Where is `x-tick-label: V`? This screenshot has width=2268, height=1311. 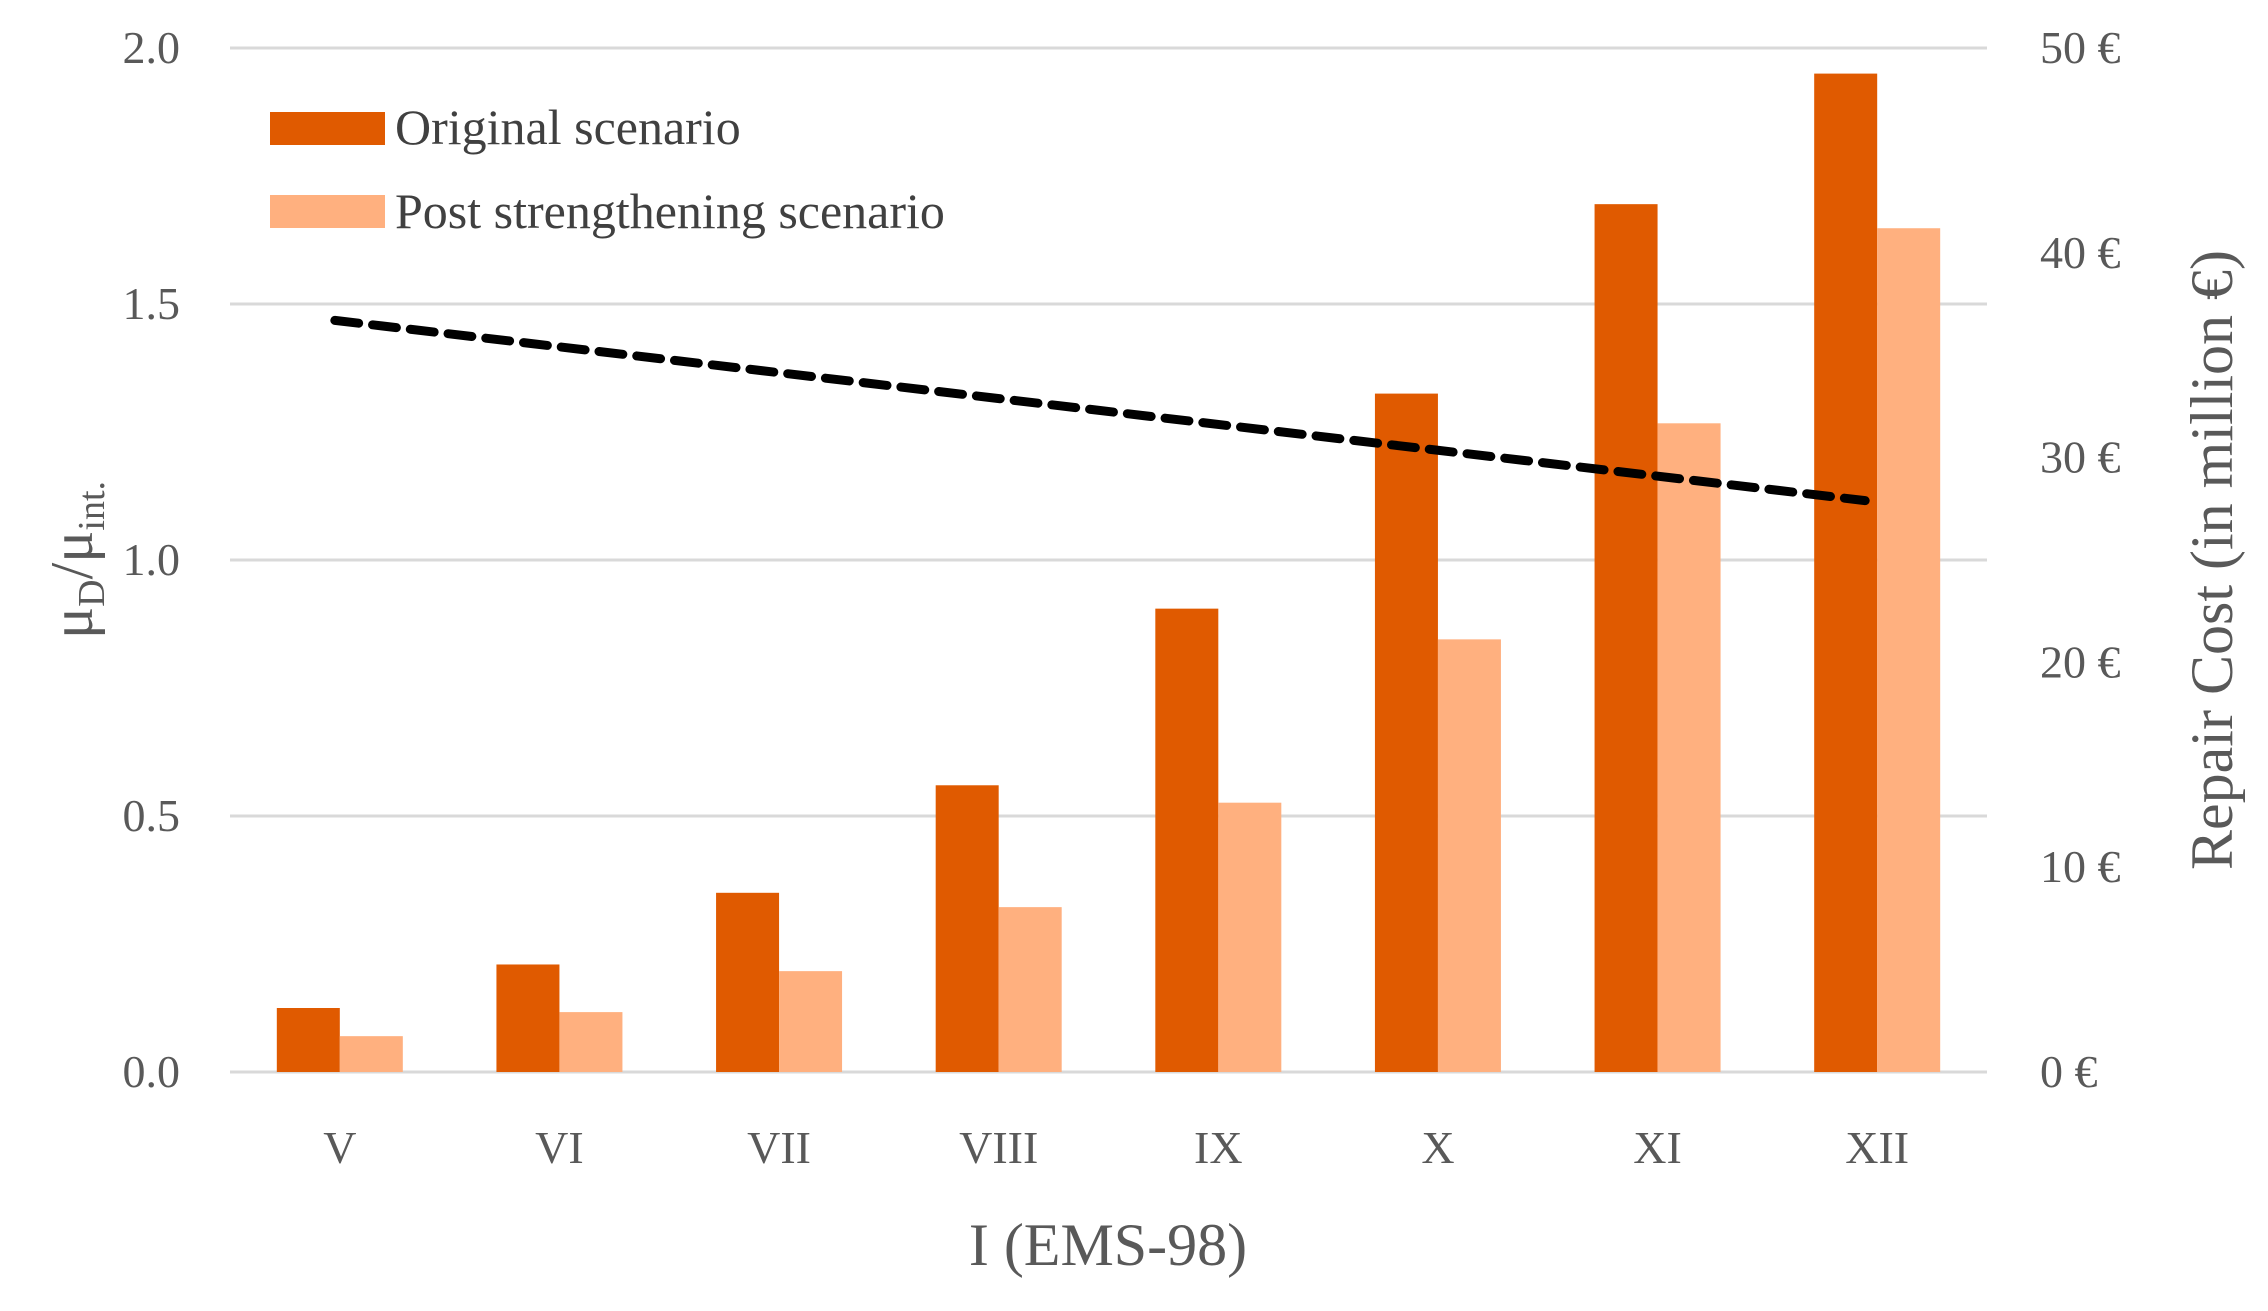
x-tick-label: V is located at coordinates (339, 1147).